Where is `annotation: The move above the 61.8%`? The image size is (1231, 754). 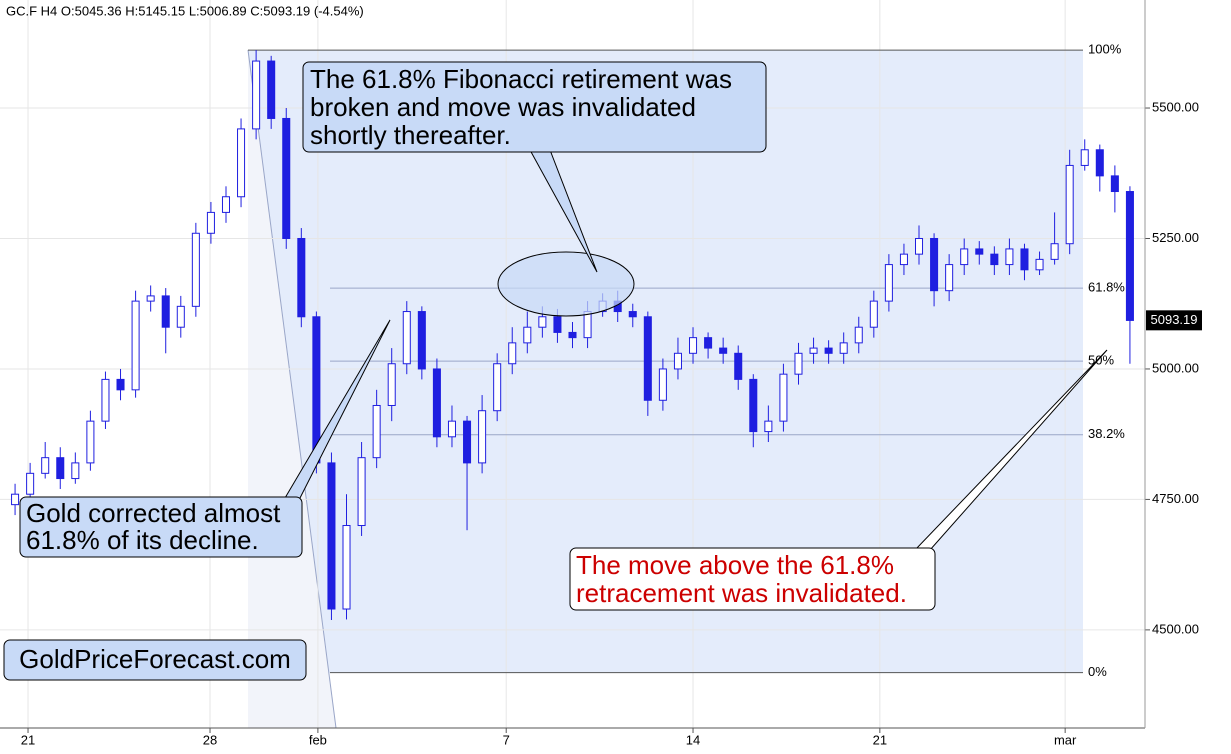
annotation: The move above the 61.8% is located at coordinates (735, 565).